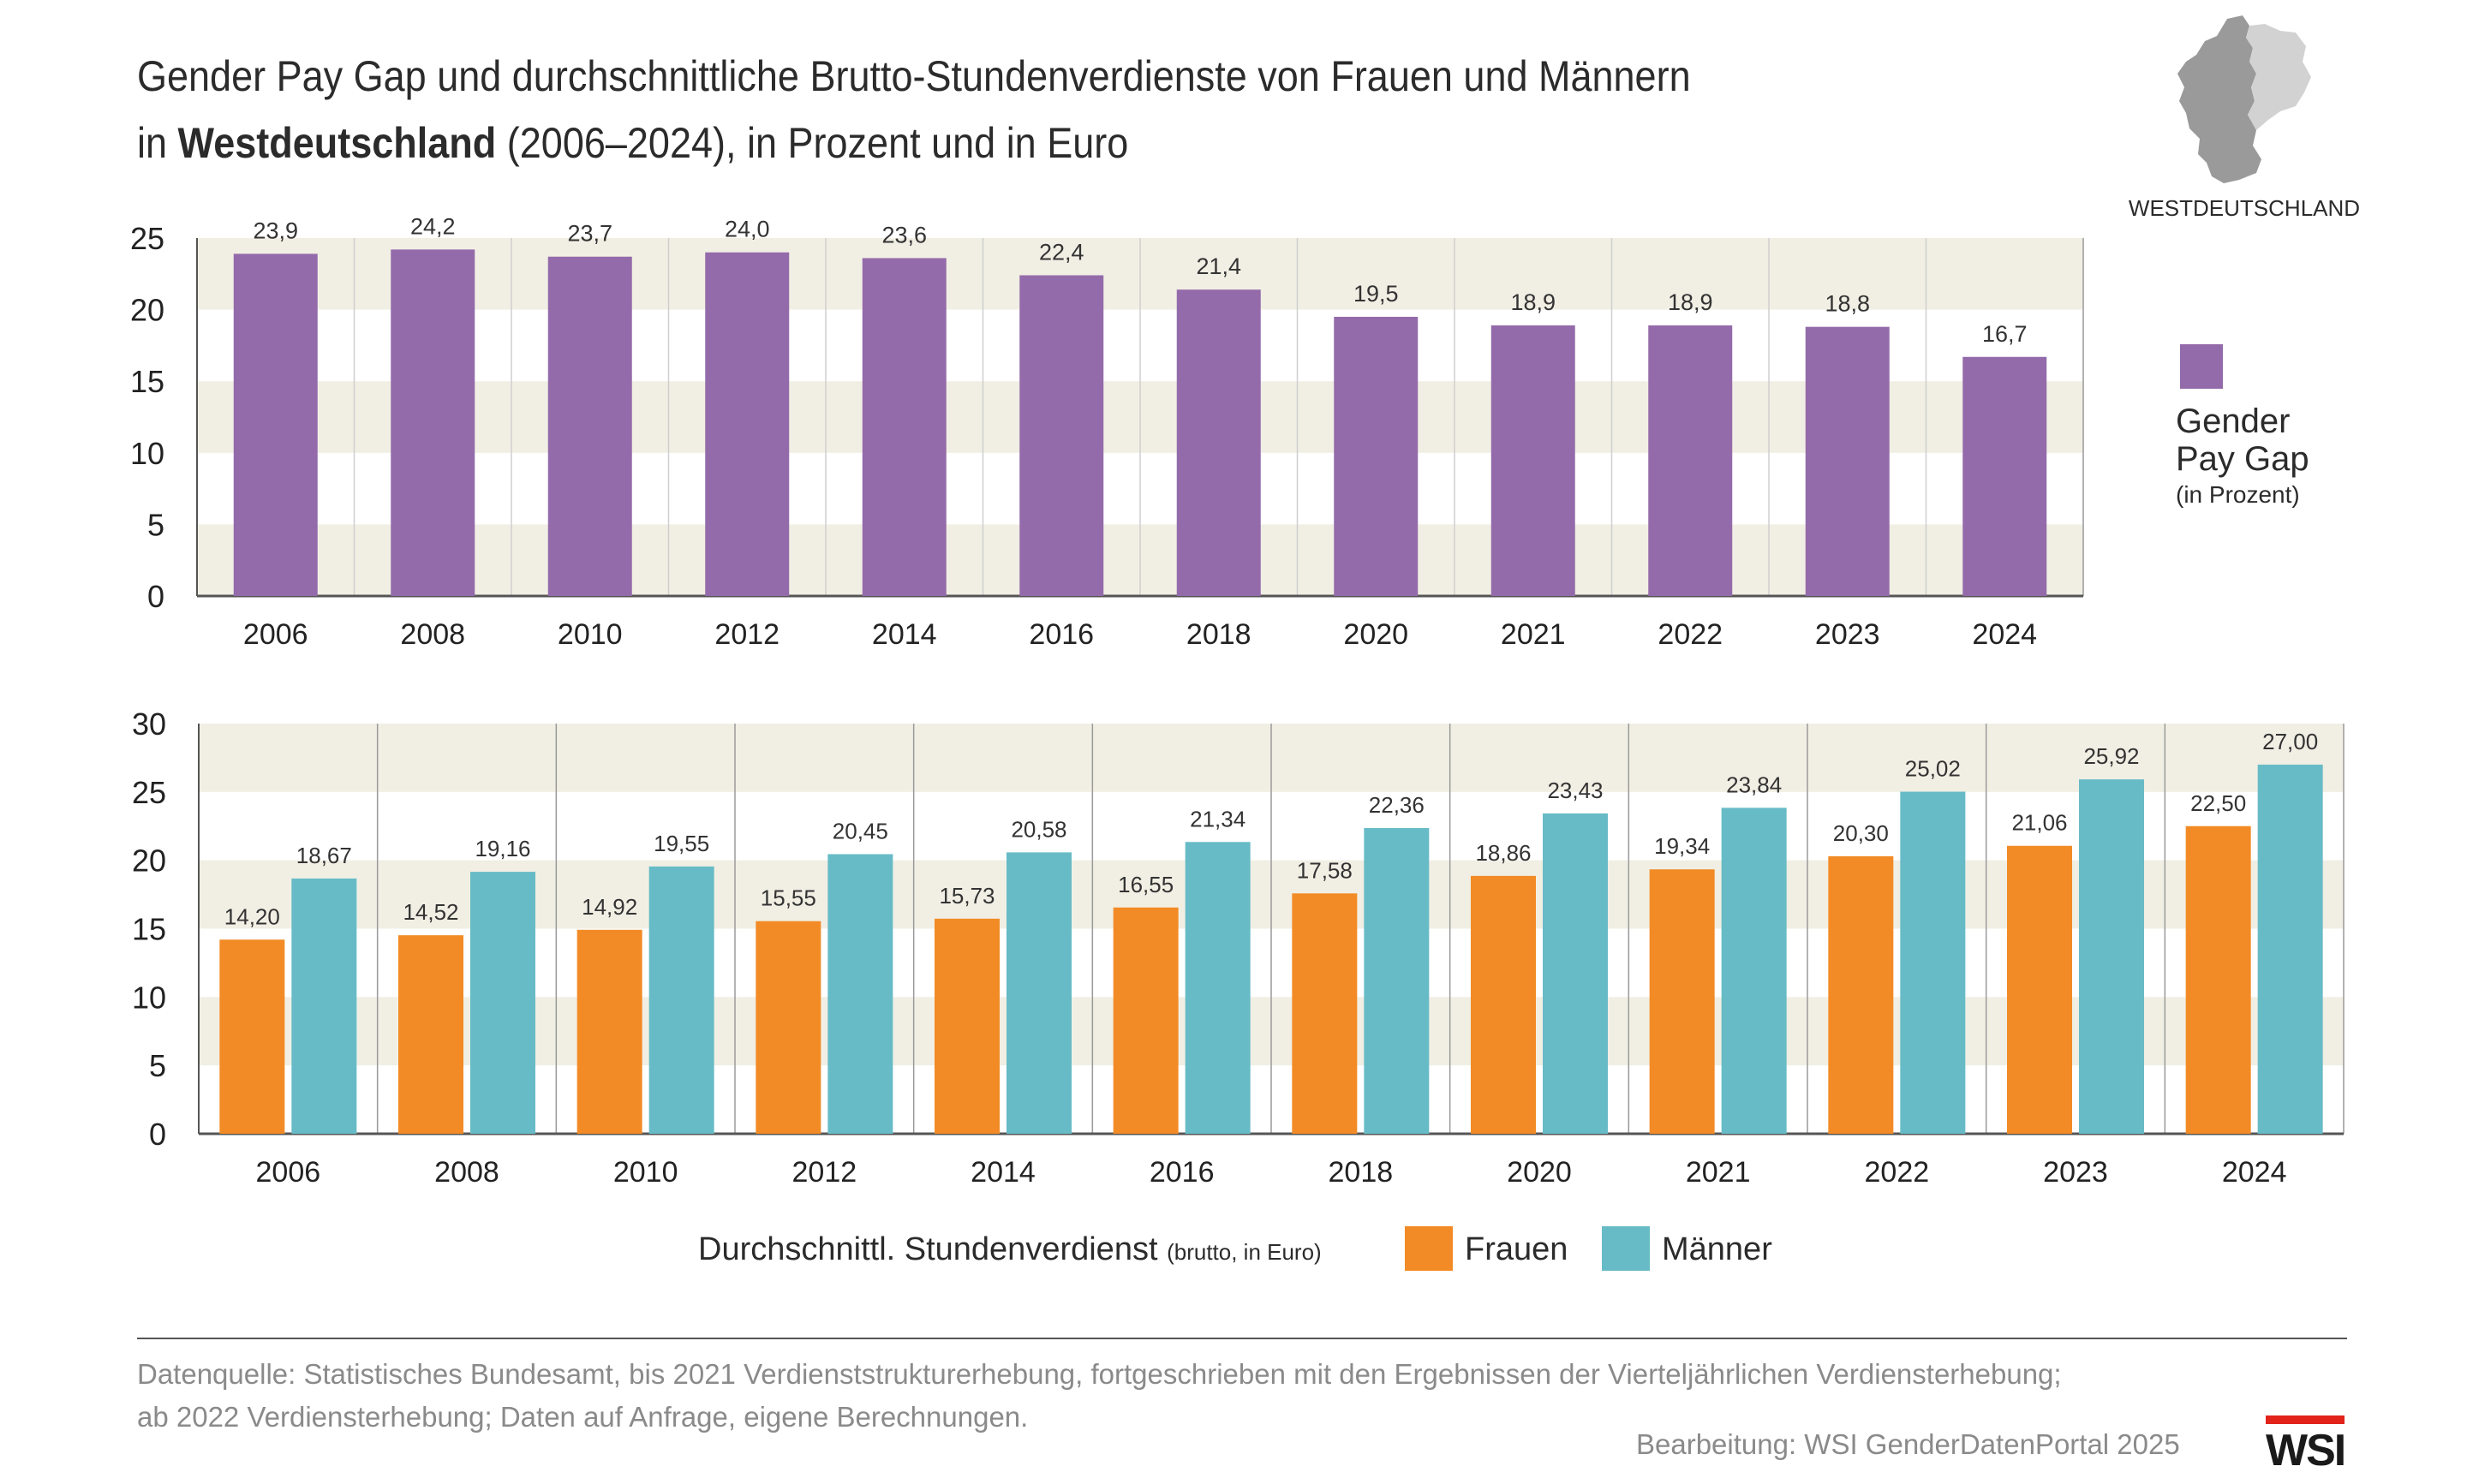 This screenshot has width=2467, height=1484. Describe the element at coordinates (430, 912) in the screenshot. I see `data-label: 14,52` at that location.